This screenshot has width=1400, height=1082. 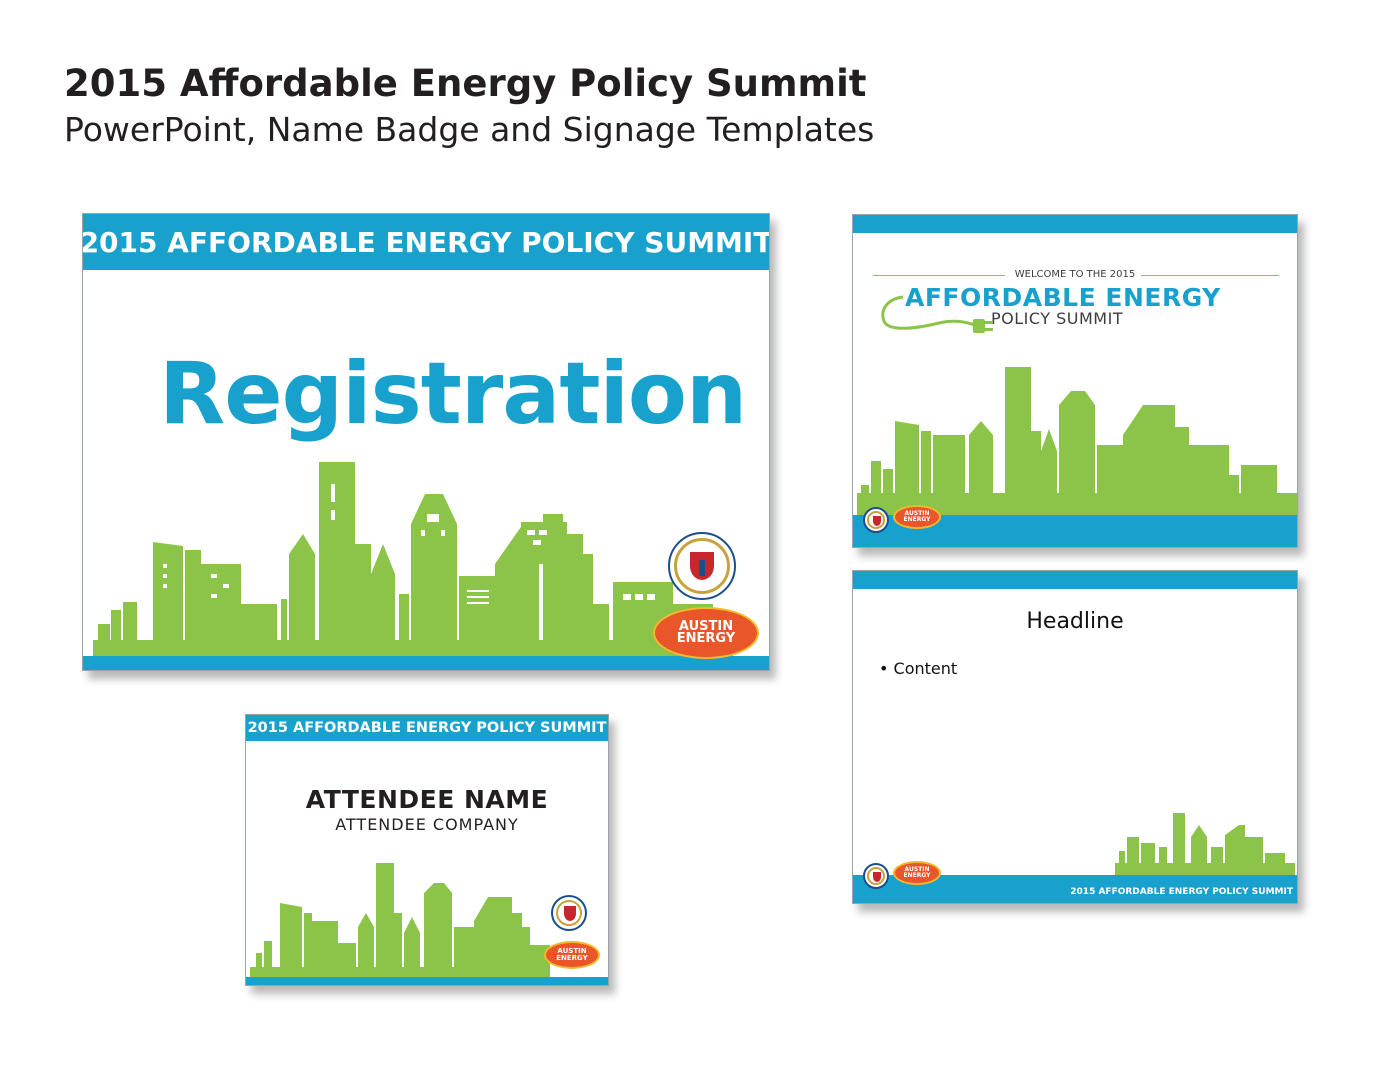 What do you see at coordinates (427, 728) in the screenshot?
I see `badge-banner: 2015 AFFORDABLE ENERGY POLICY SUMMIT` at bounding box center [427, 728].